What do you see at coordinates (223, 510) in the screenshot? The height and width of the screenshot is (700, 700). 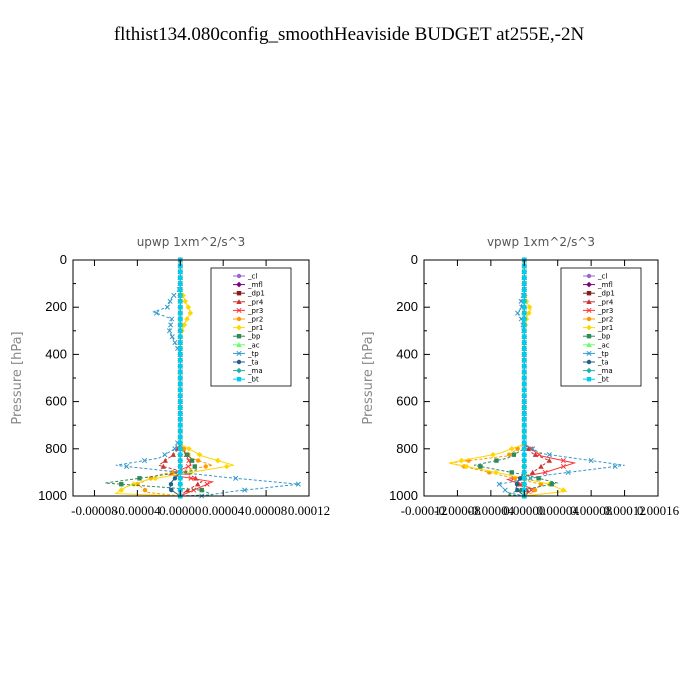 I see `x-tick-label: 0.00004` at bounding box center [223, 510].